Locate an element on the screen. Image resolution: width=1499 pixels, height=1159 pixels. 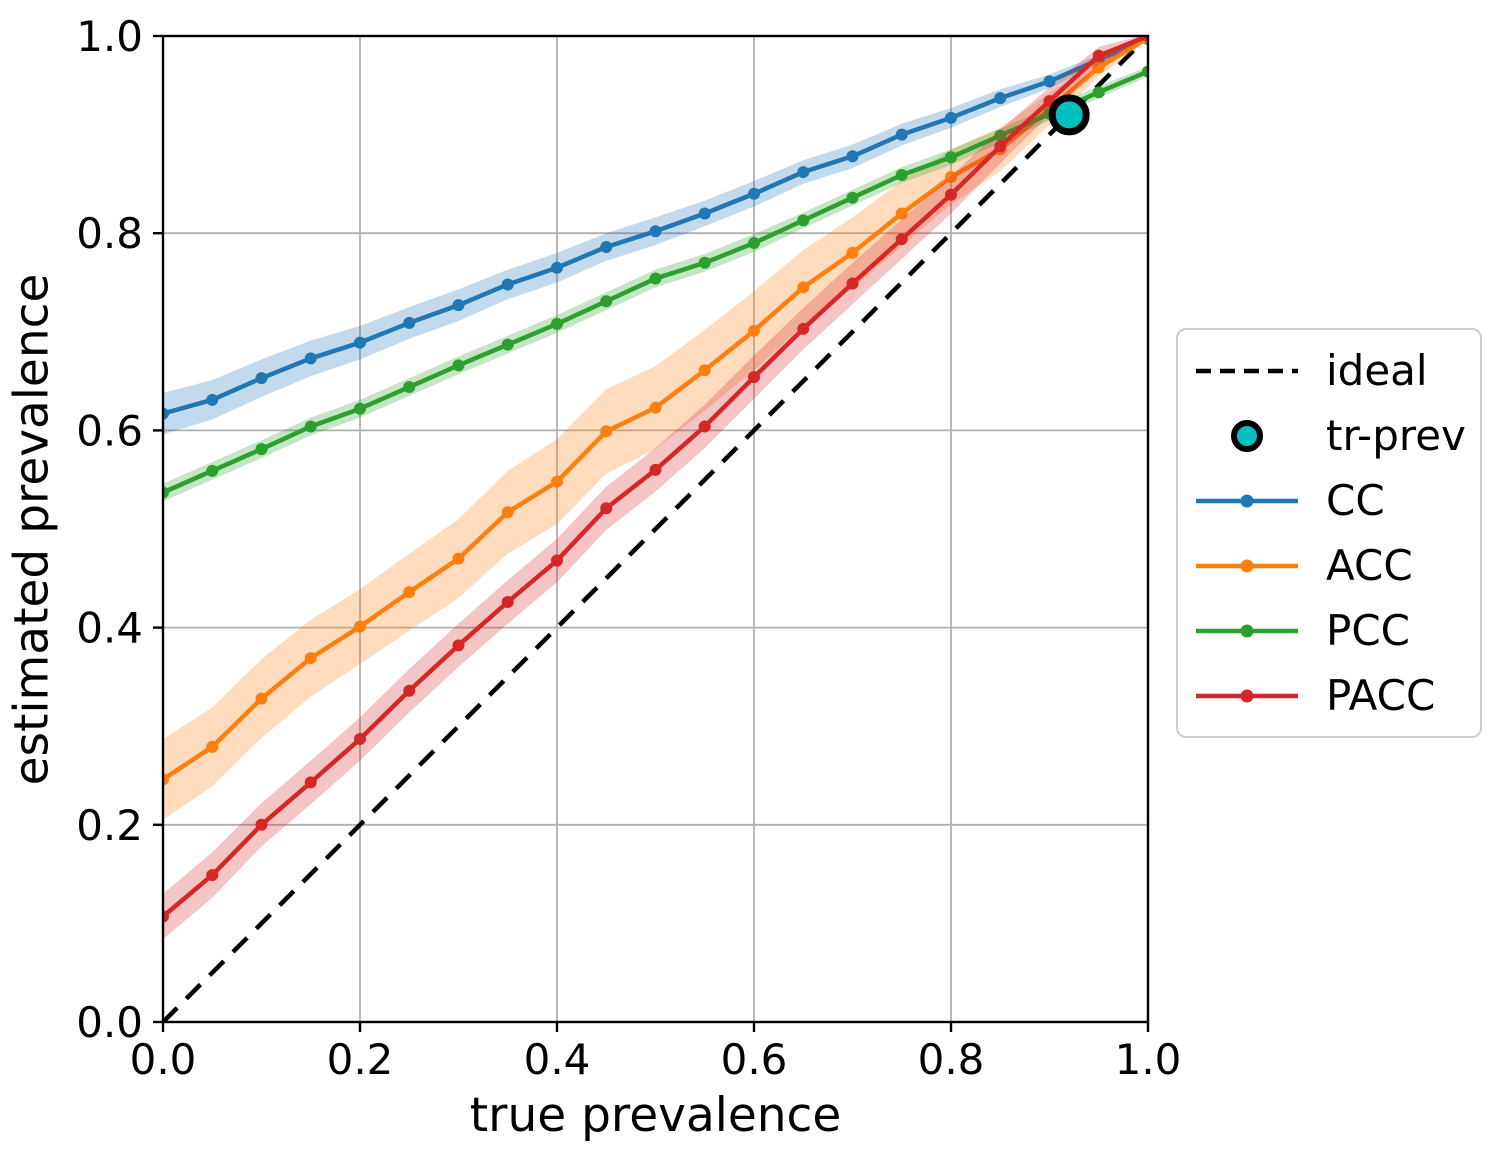
x-tick-label: 1.0 is located at coordinates (1148, 1059).